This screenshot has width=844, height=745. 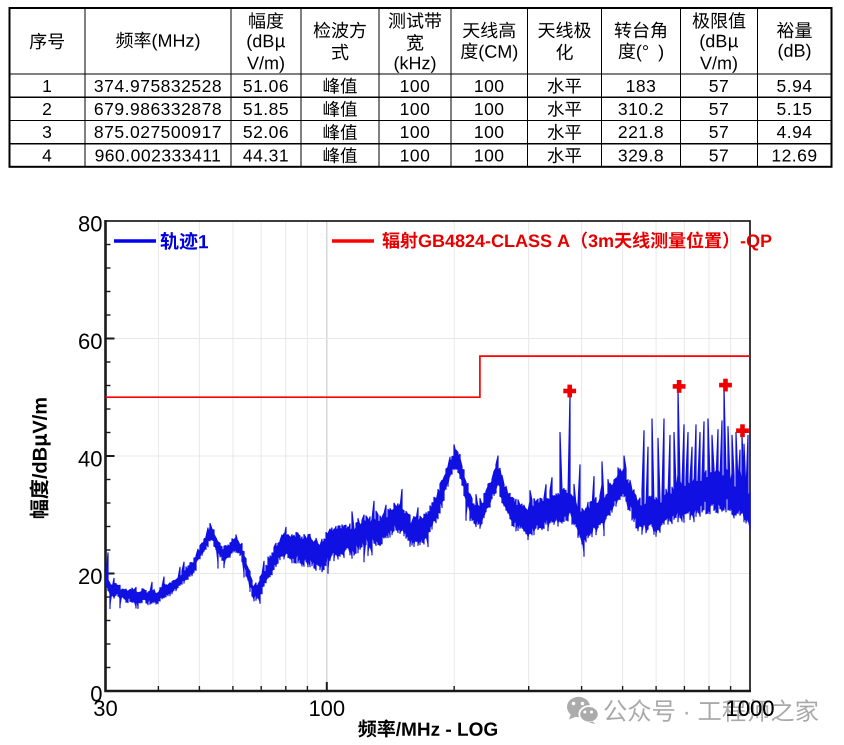 I want to click on svg-text: 875.027500917, so click(x=158, y=132).